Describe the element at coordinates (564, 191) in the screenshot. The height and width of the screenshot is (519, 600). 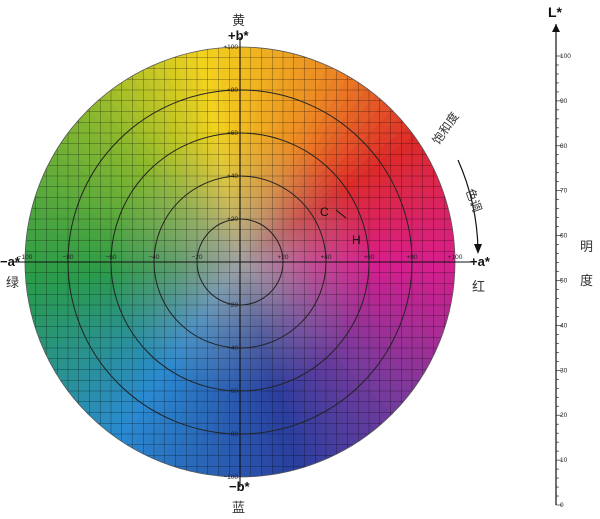
I see `lightness-tick-label: 70` at that location.